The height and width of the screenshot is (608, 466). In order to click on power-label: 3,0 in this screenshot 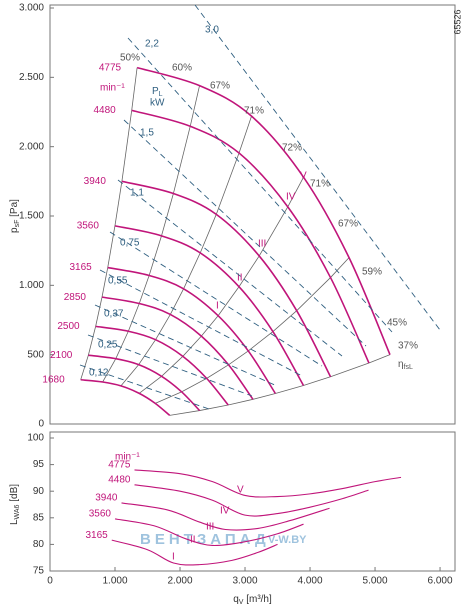, I will do `click(212, 30)`.